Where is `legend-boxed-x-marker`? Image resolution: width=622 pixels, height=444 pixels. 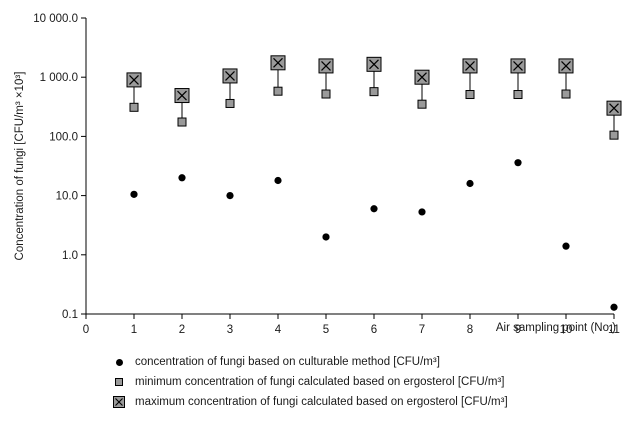 legend-boxed-x-marker is located at coordinates (119, 402).